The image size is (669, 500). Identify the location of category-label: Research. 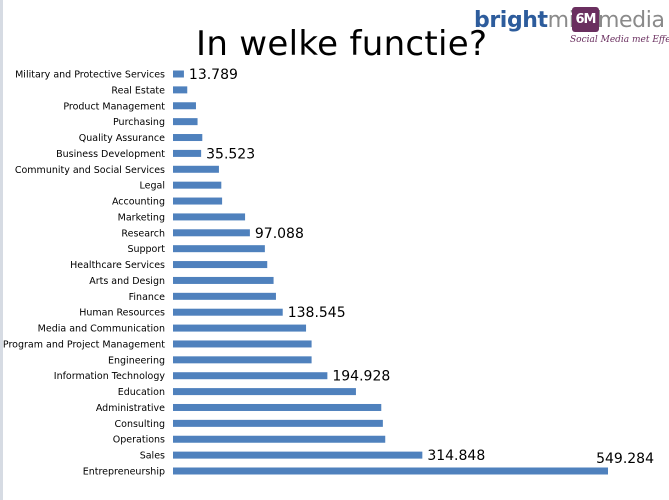
(143, 233).